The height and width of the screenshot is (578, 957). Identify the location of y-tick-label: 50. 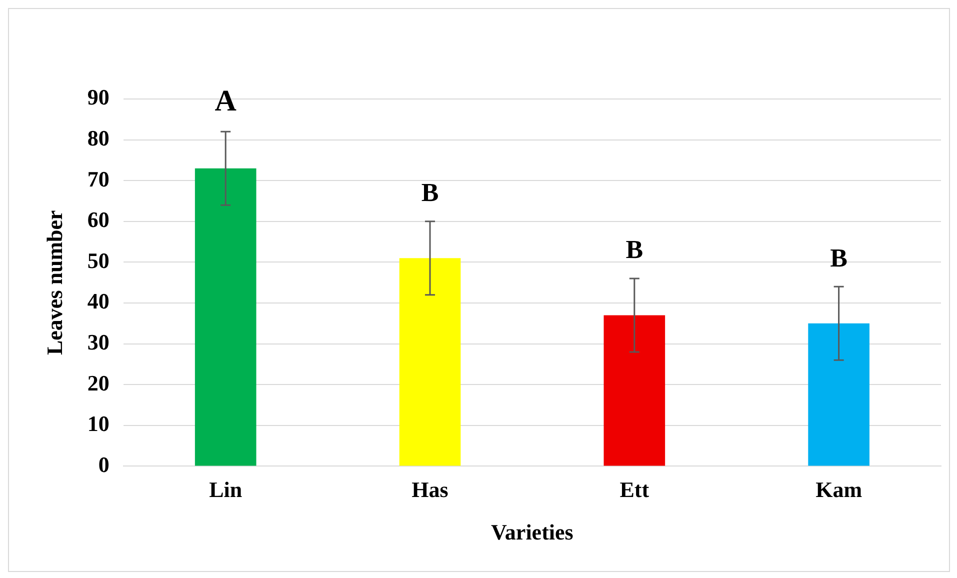
(98, 260).